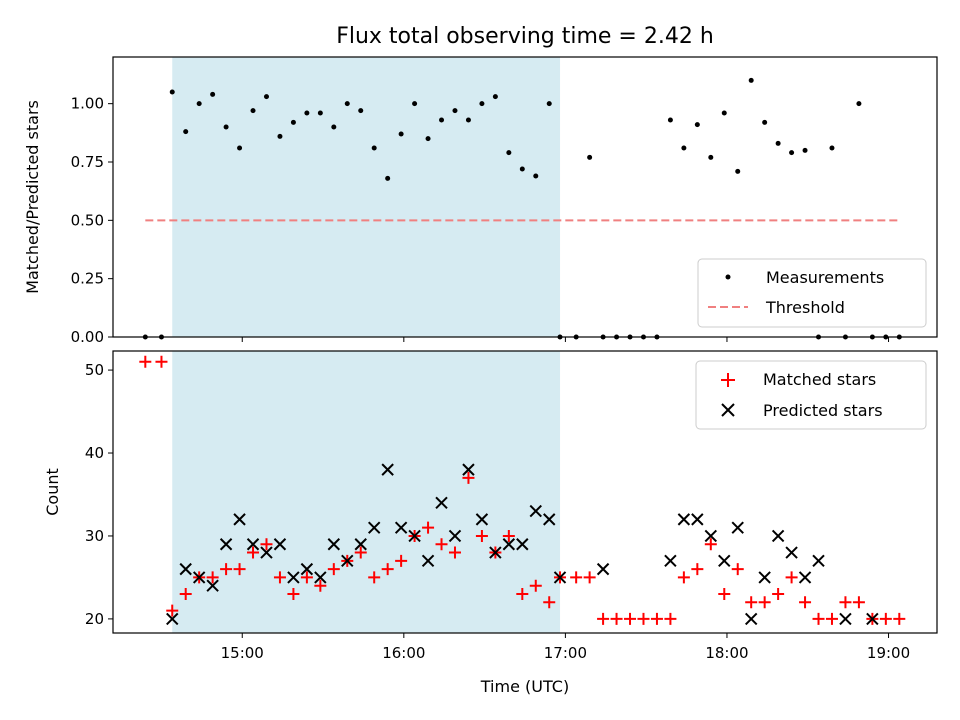  What do you see at coordinates (242, 653) in the screenshot?
I see `x-tick-label: 15:00` at bounding box center [242, 653].